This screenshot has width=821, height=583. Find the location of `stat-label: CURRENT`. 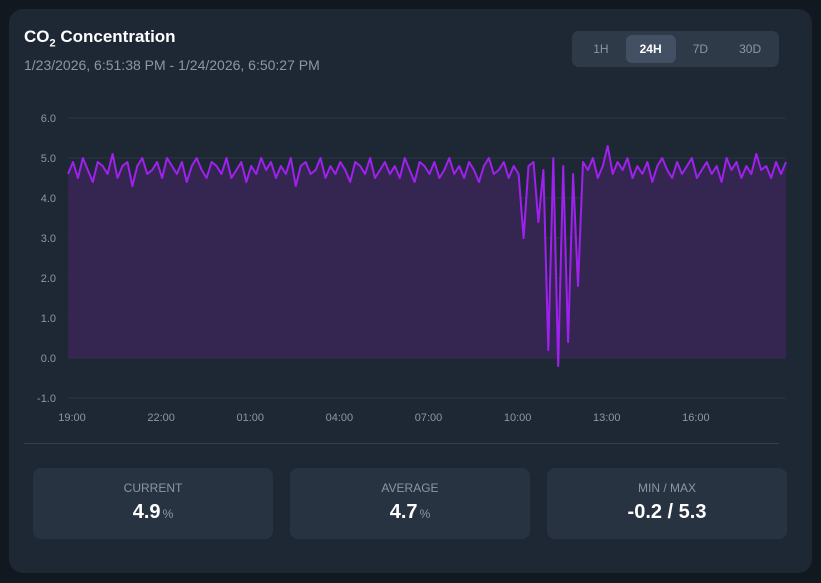

stat-label: CURRENT is located at coordinates (153, 488).